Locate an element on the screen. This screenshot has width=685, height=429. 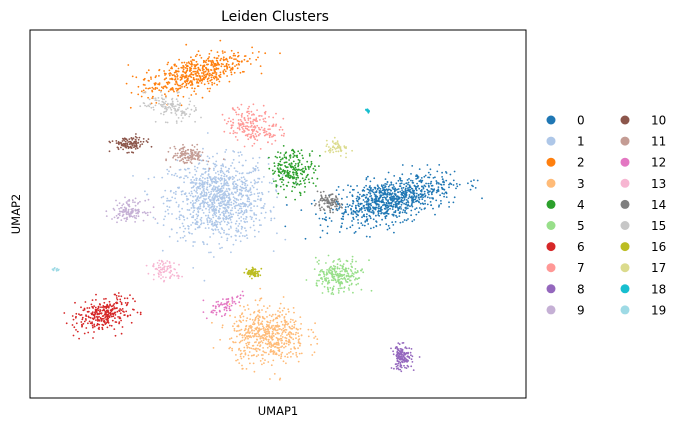
cluster-14-points is located at coordinates (328, 202).